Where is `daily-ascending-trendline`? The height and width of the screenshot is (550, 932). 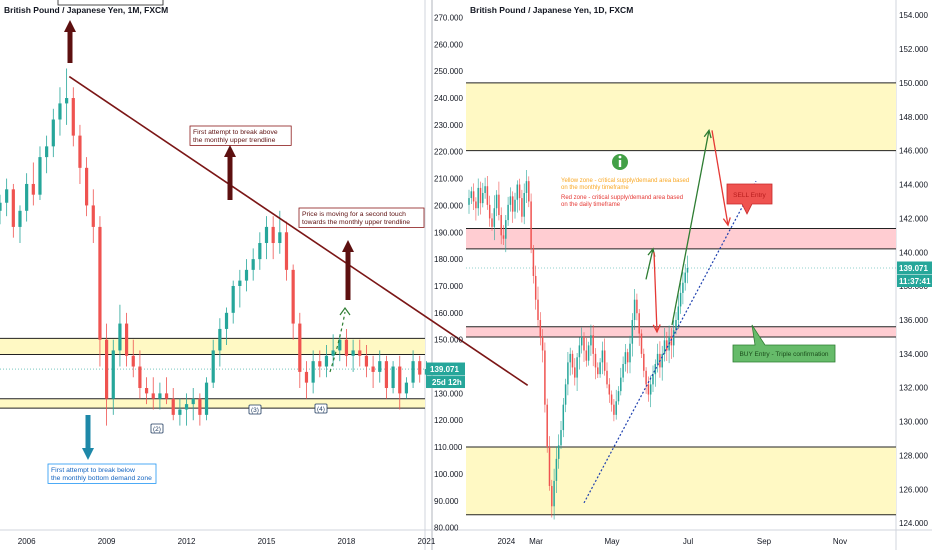 daily-ascending-trendline is located at coordinates (670, 342).